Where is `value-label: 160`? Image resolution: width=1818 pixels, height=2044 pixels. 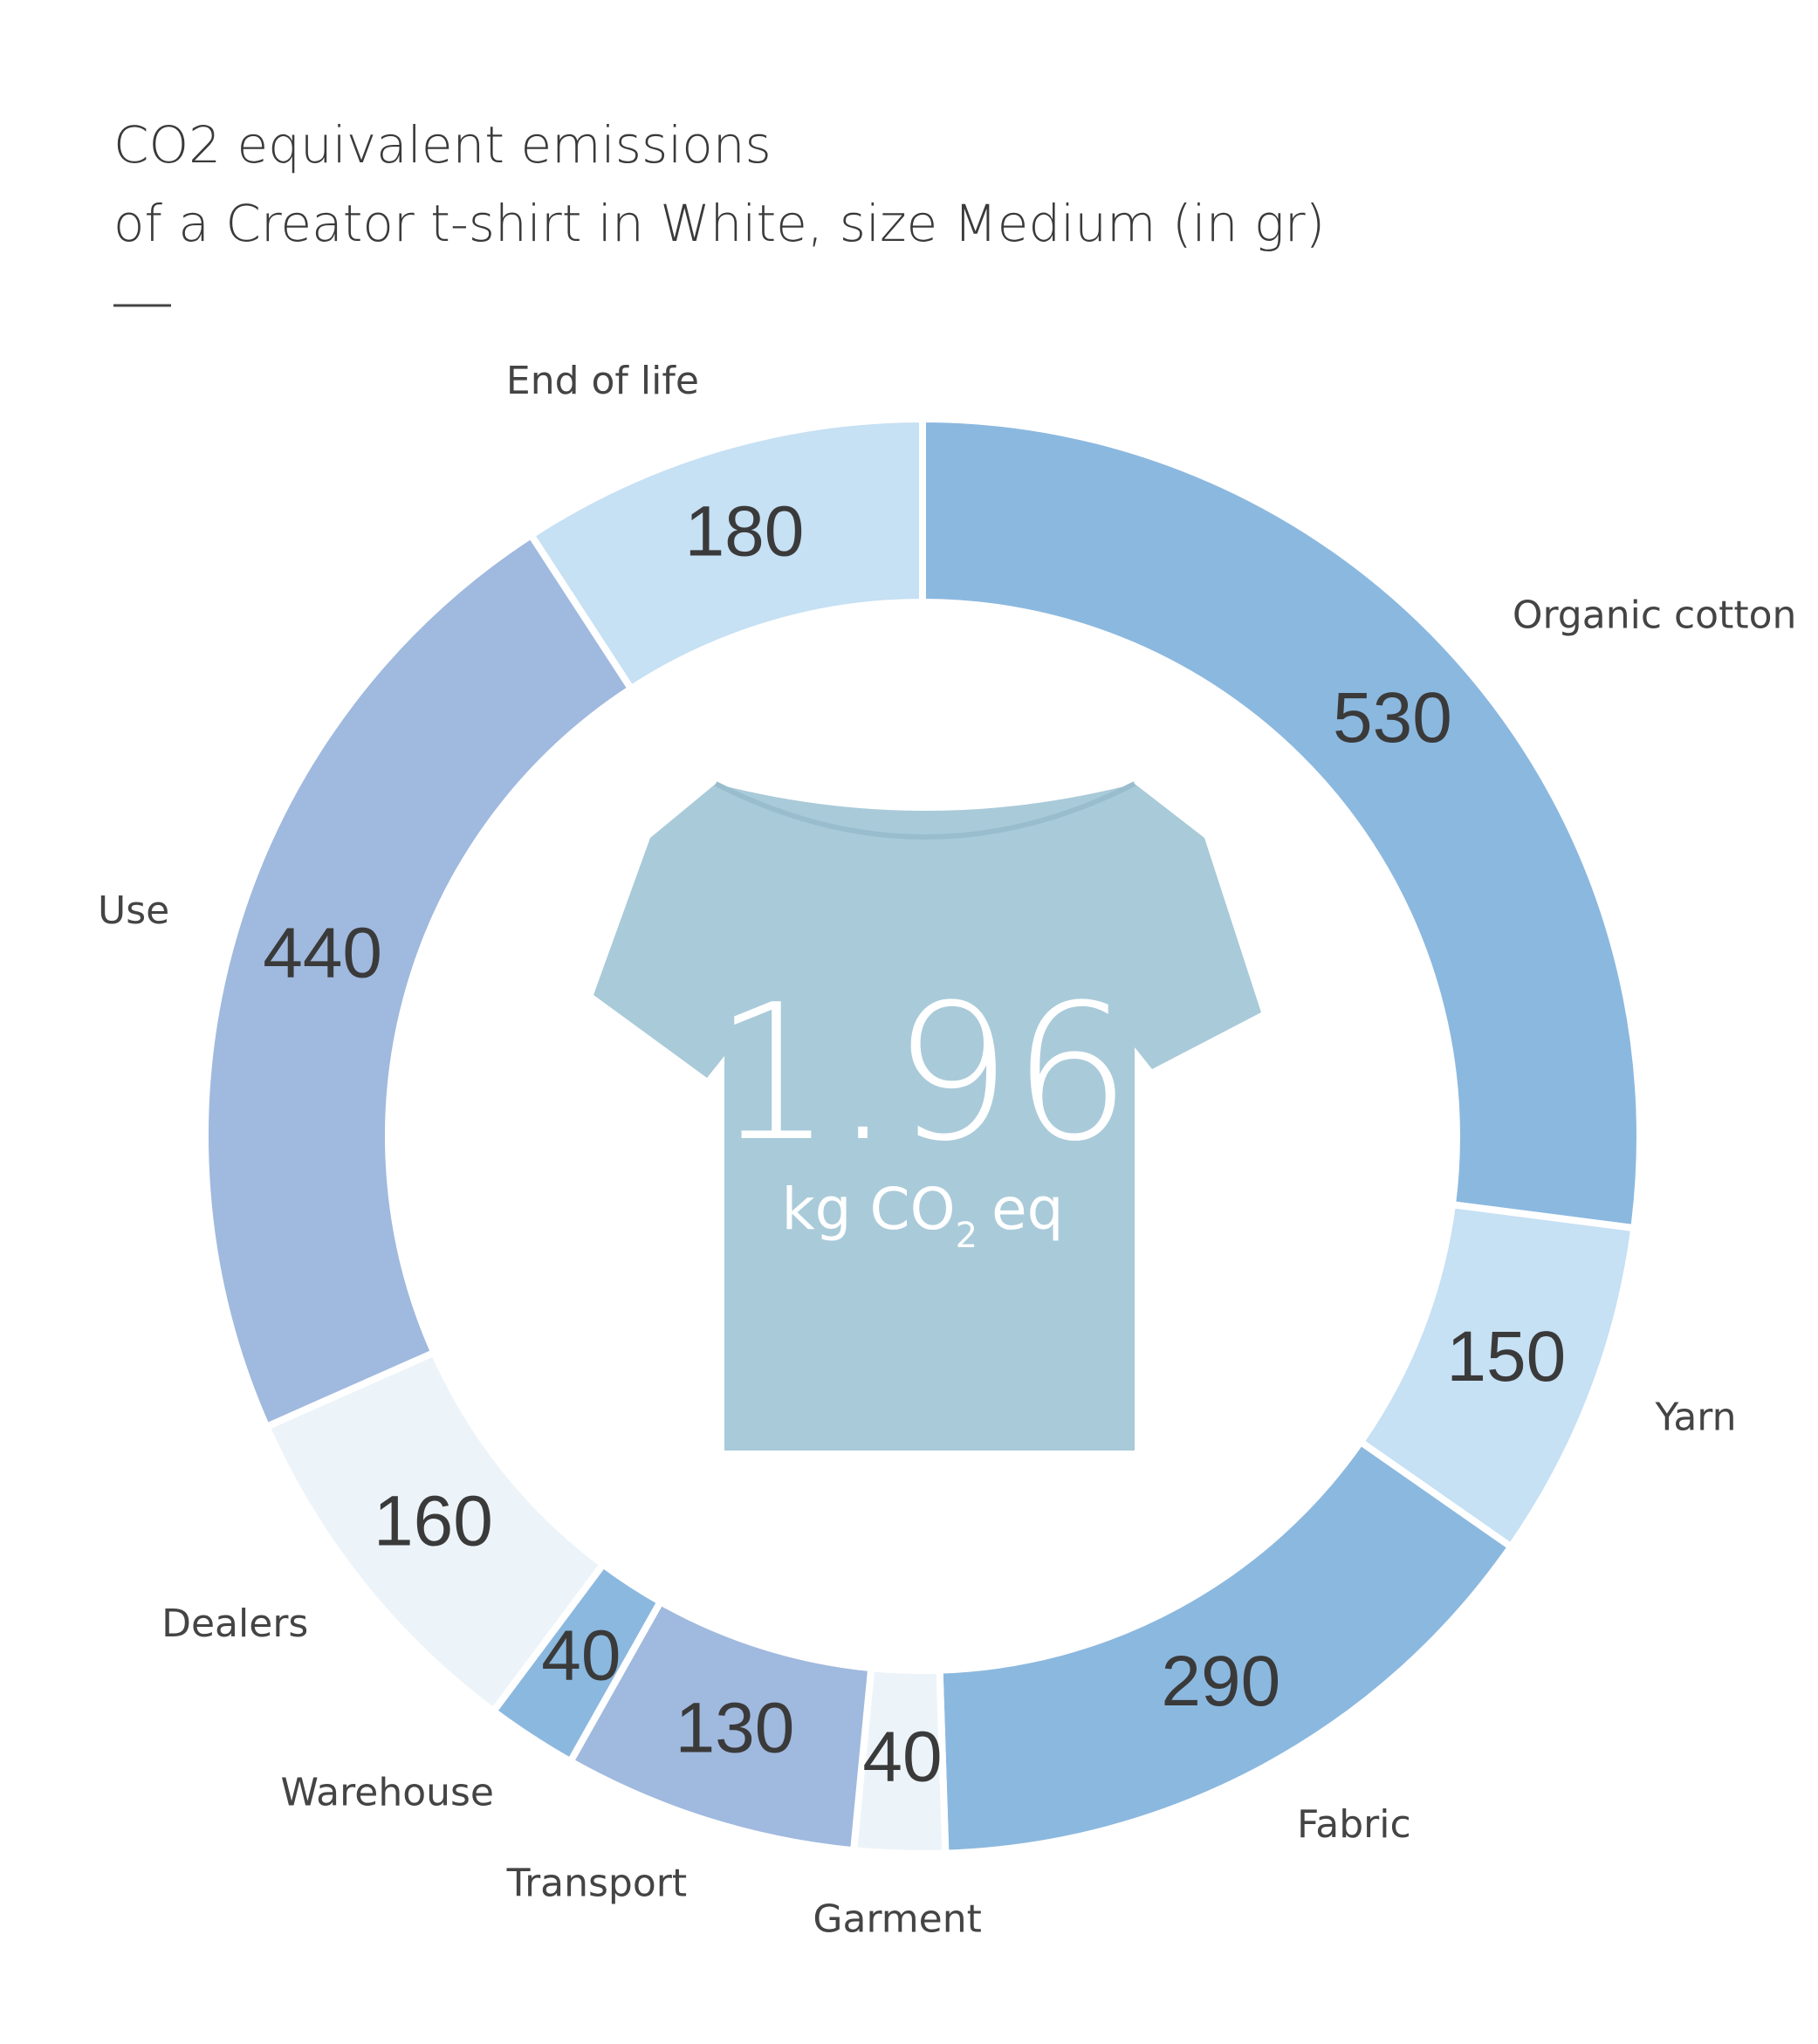
value-label: 160 is located at coordinates (434, 1521).